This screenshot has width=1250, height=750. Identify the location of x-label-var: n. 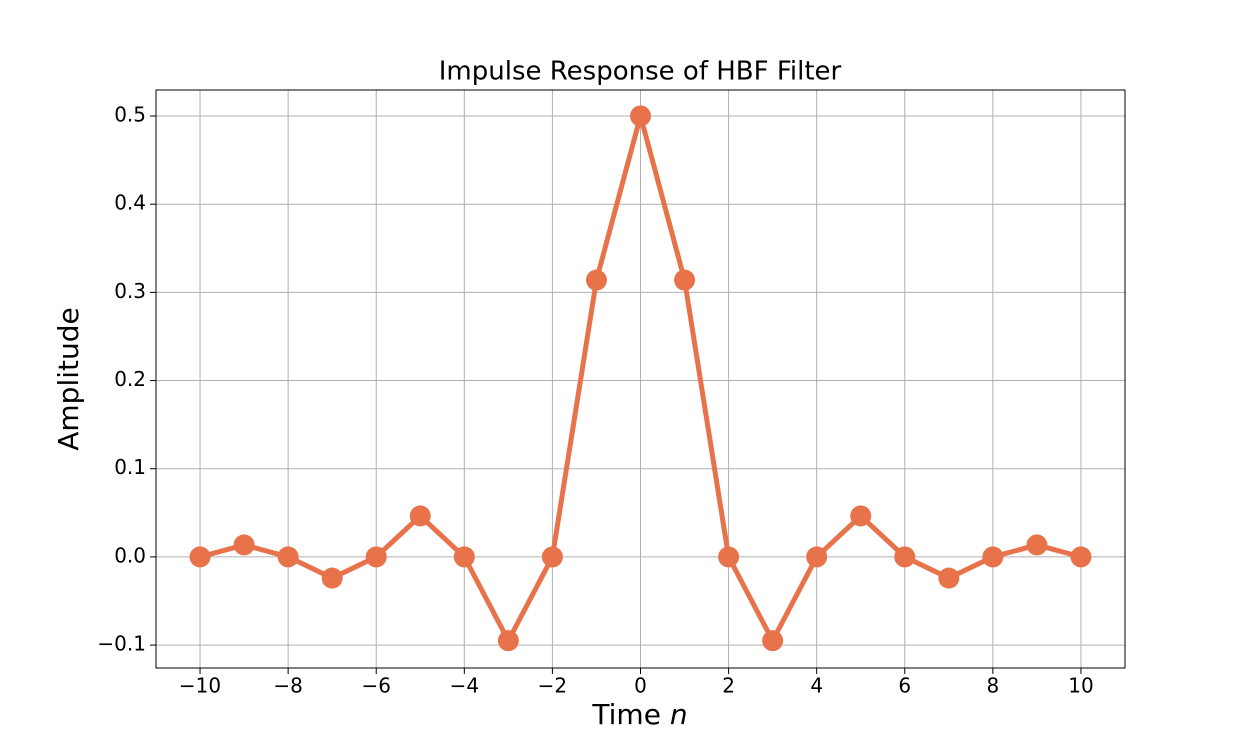
(679, 714).